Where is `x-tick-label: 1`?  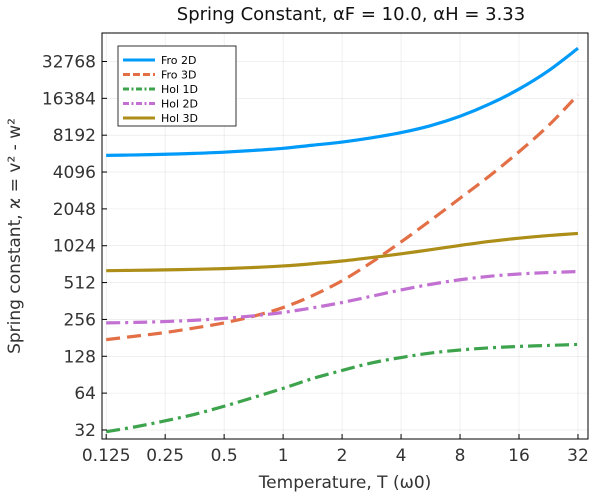
x-tick-label: 1 is located at coordinates (283, 456).